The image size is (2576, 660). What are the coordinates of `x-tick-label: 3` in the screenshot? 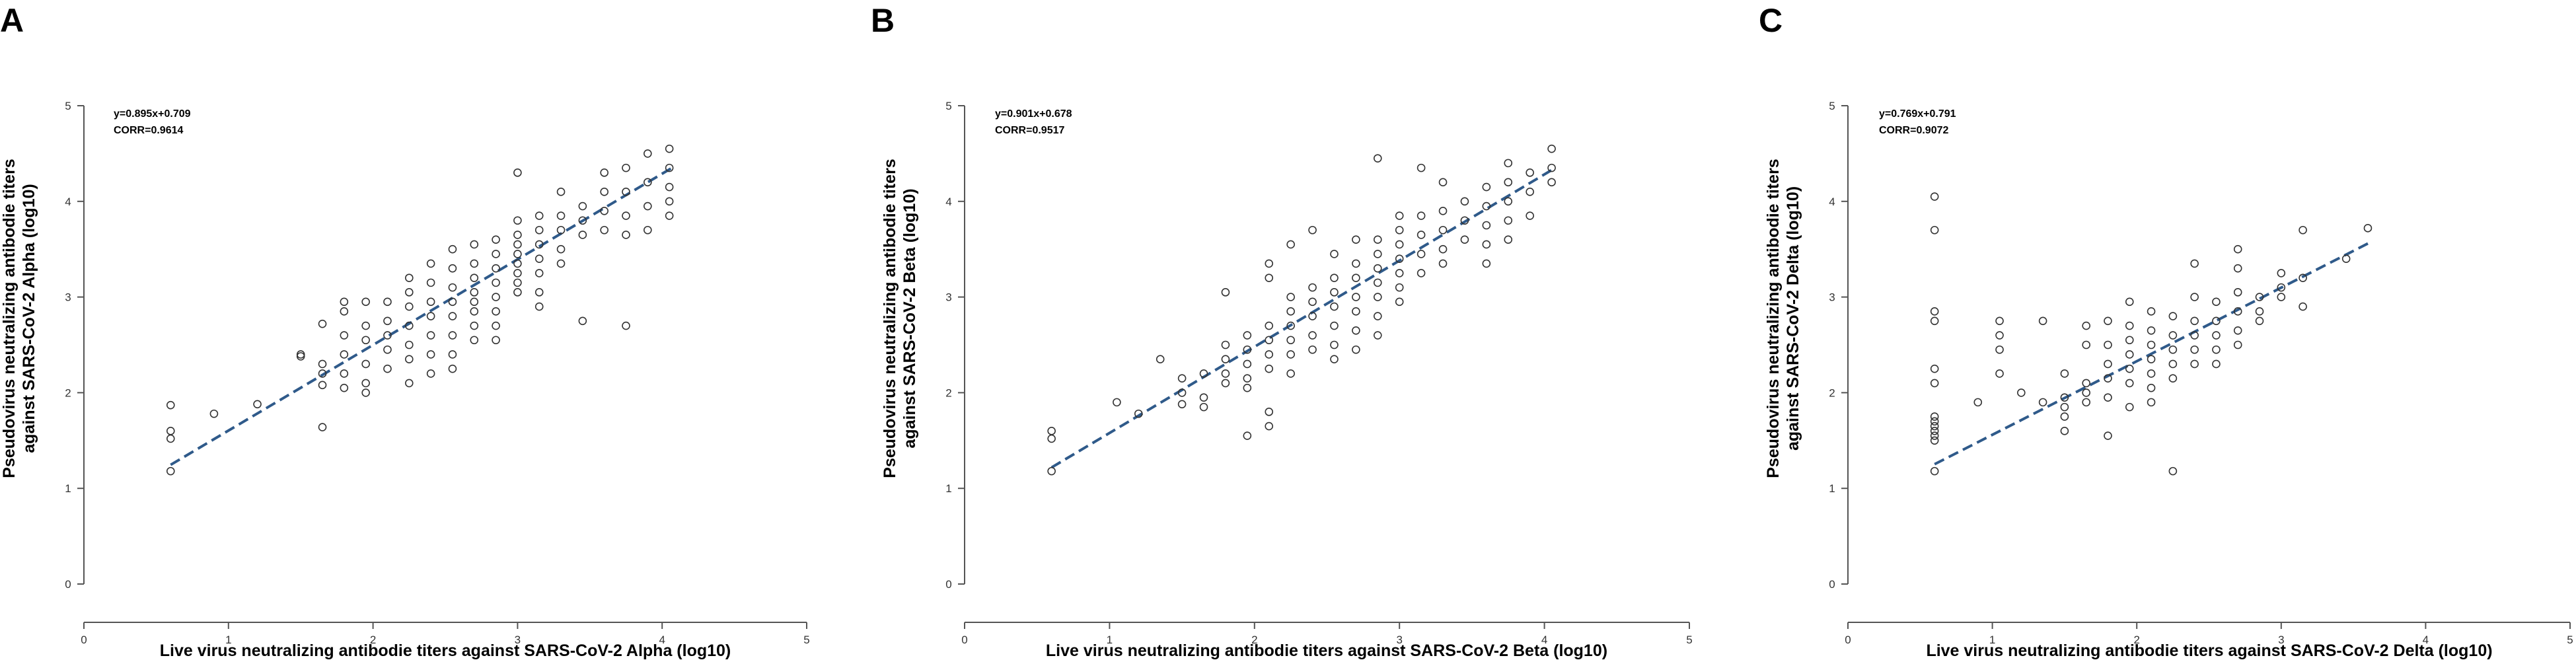 It's located at (2281, 640).